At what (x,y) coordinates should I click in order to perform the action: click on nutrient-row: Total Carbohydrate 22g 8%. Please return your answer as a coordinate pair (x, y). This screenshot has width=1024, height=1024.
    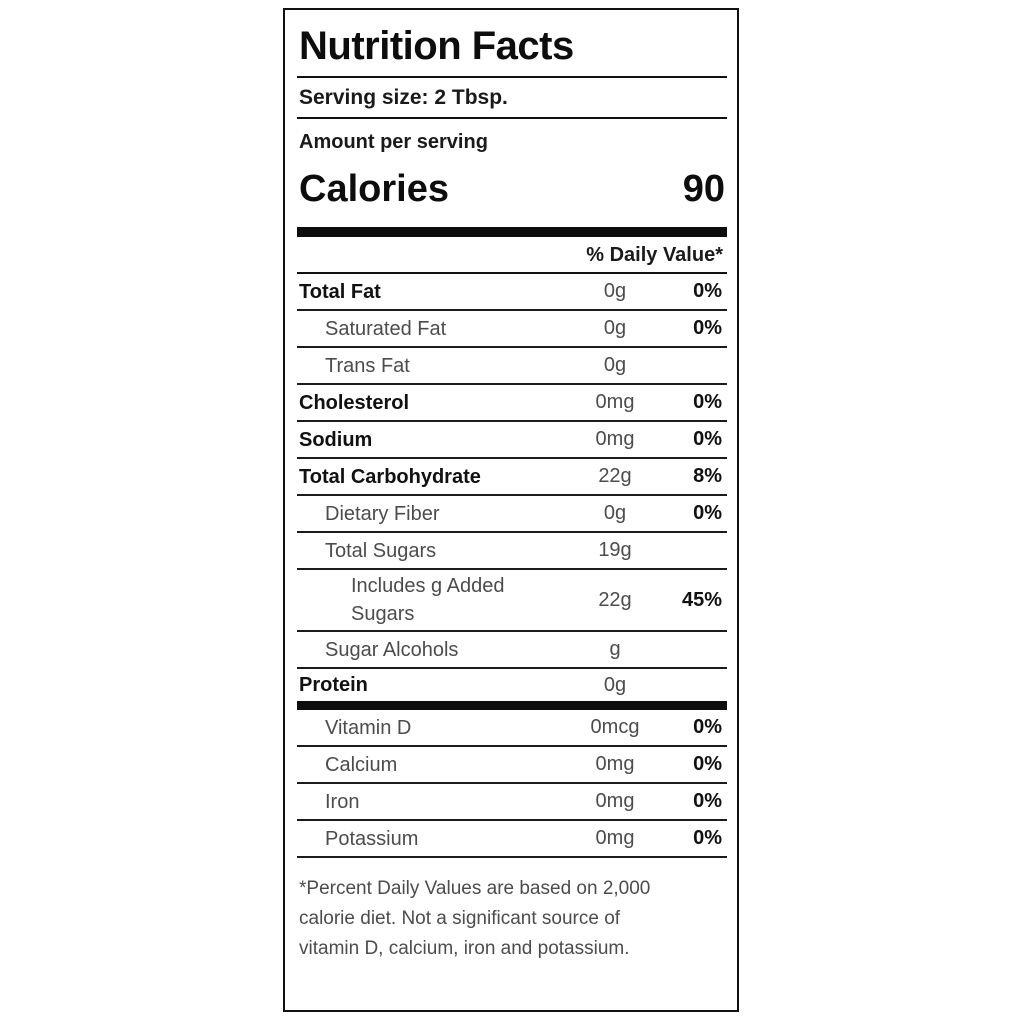
    Looking at the image, I should click on (512, 477).